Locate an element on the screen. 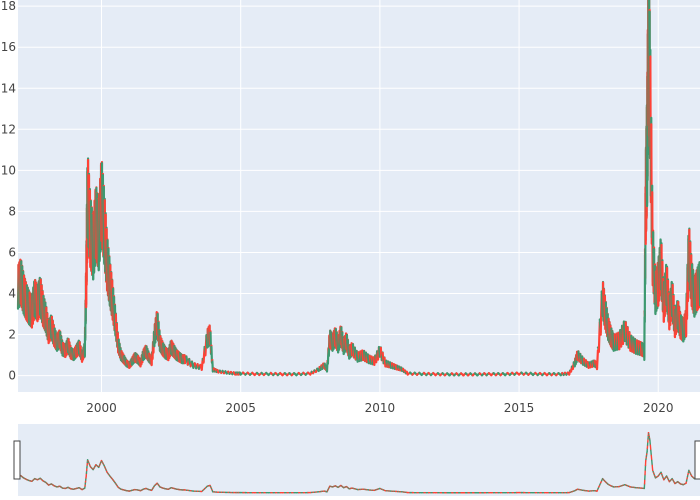 This screenshot has width=700, height=500. x-tick-labels: 2000 2005 2010 2015 2020 is located at coordinates (379, 408).